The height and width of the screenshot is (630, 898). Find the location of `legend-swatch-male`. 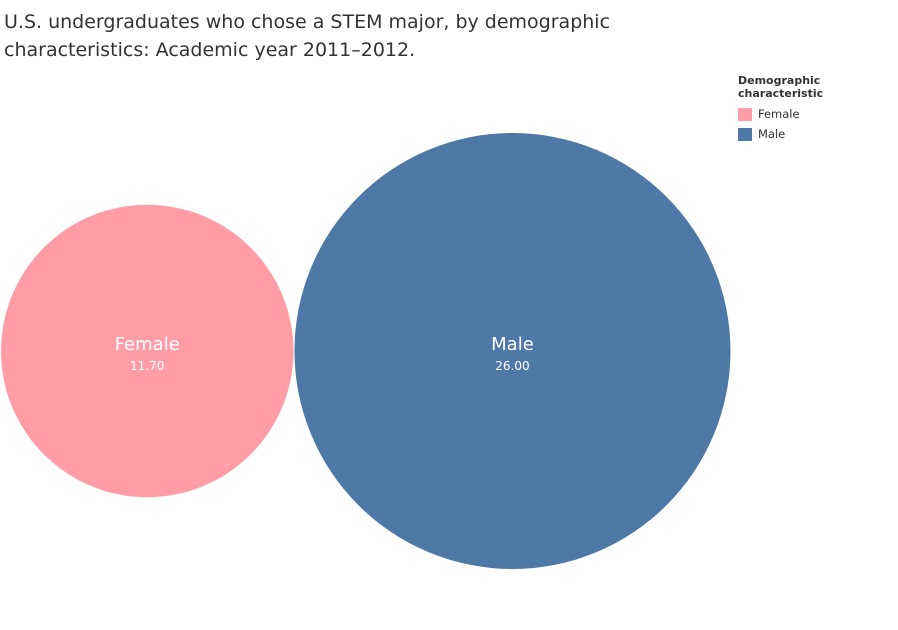

legend-swatch-male is located at coordinates (745, 134).